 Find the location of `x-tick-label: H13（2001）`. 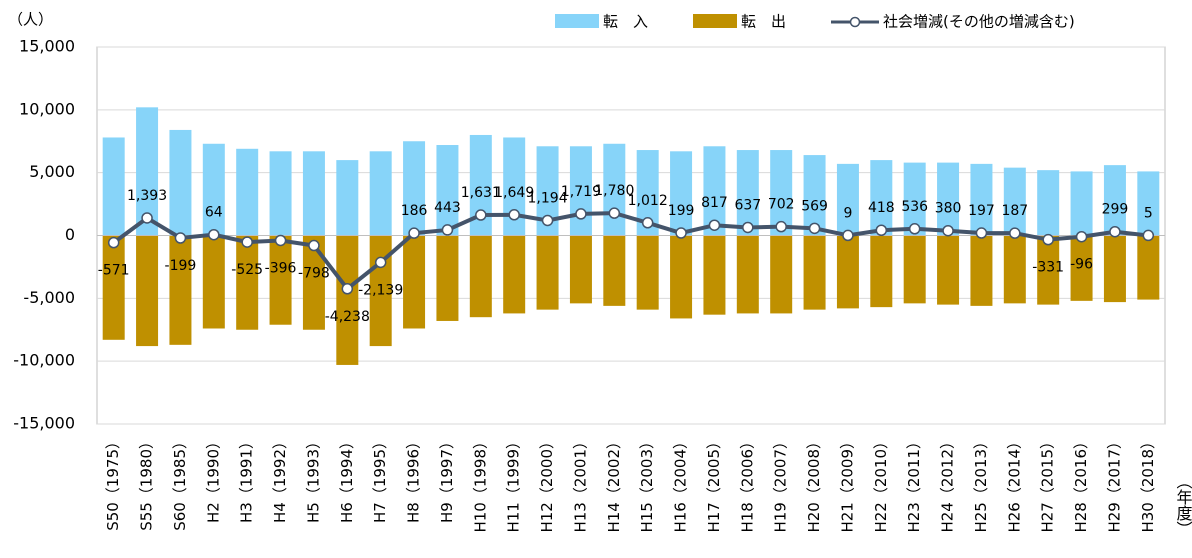

x-tick-label: H13（2001） is located at coordinates (580, 483).